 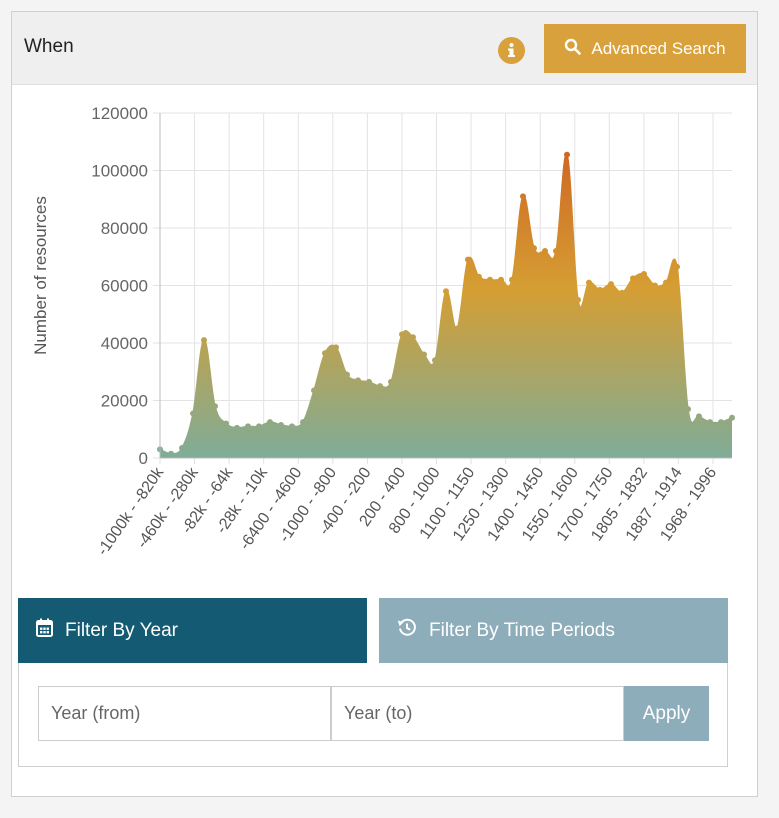 I want to click on y-tick-label: 120000, so click(x=119, y=113).